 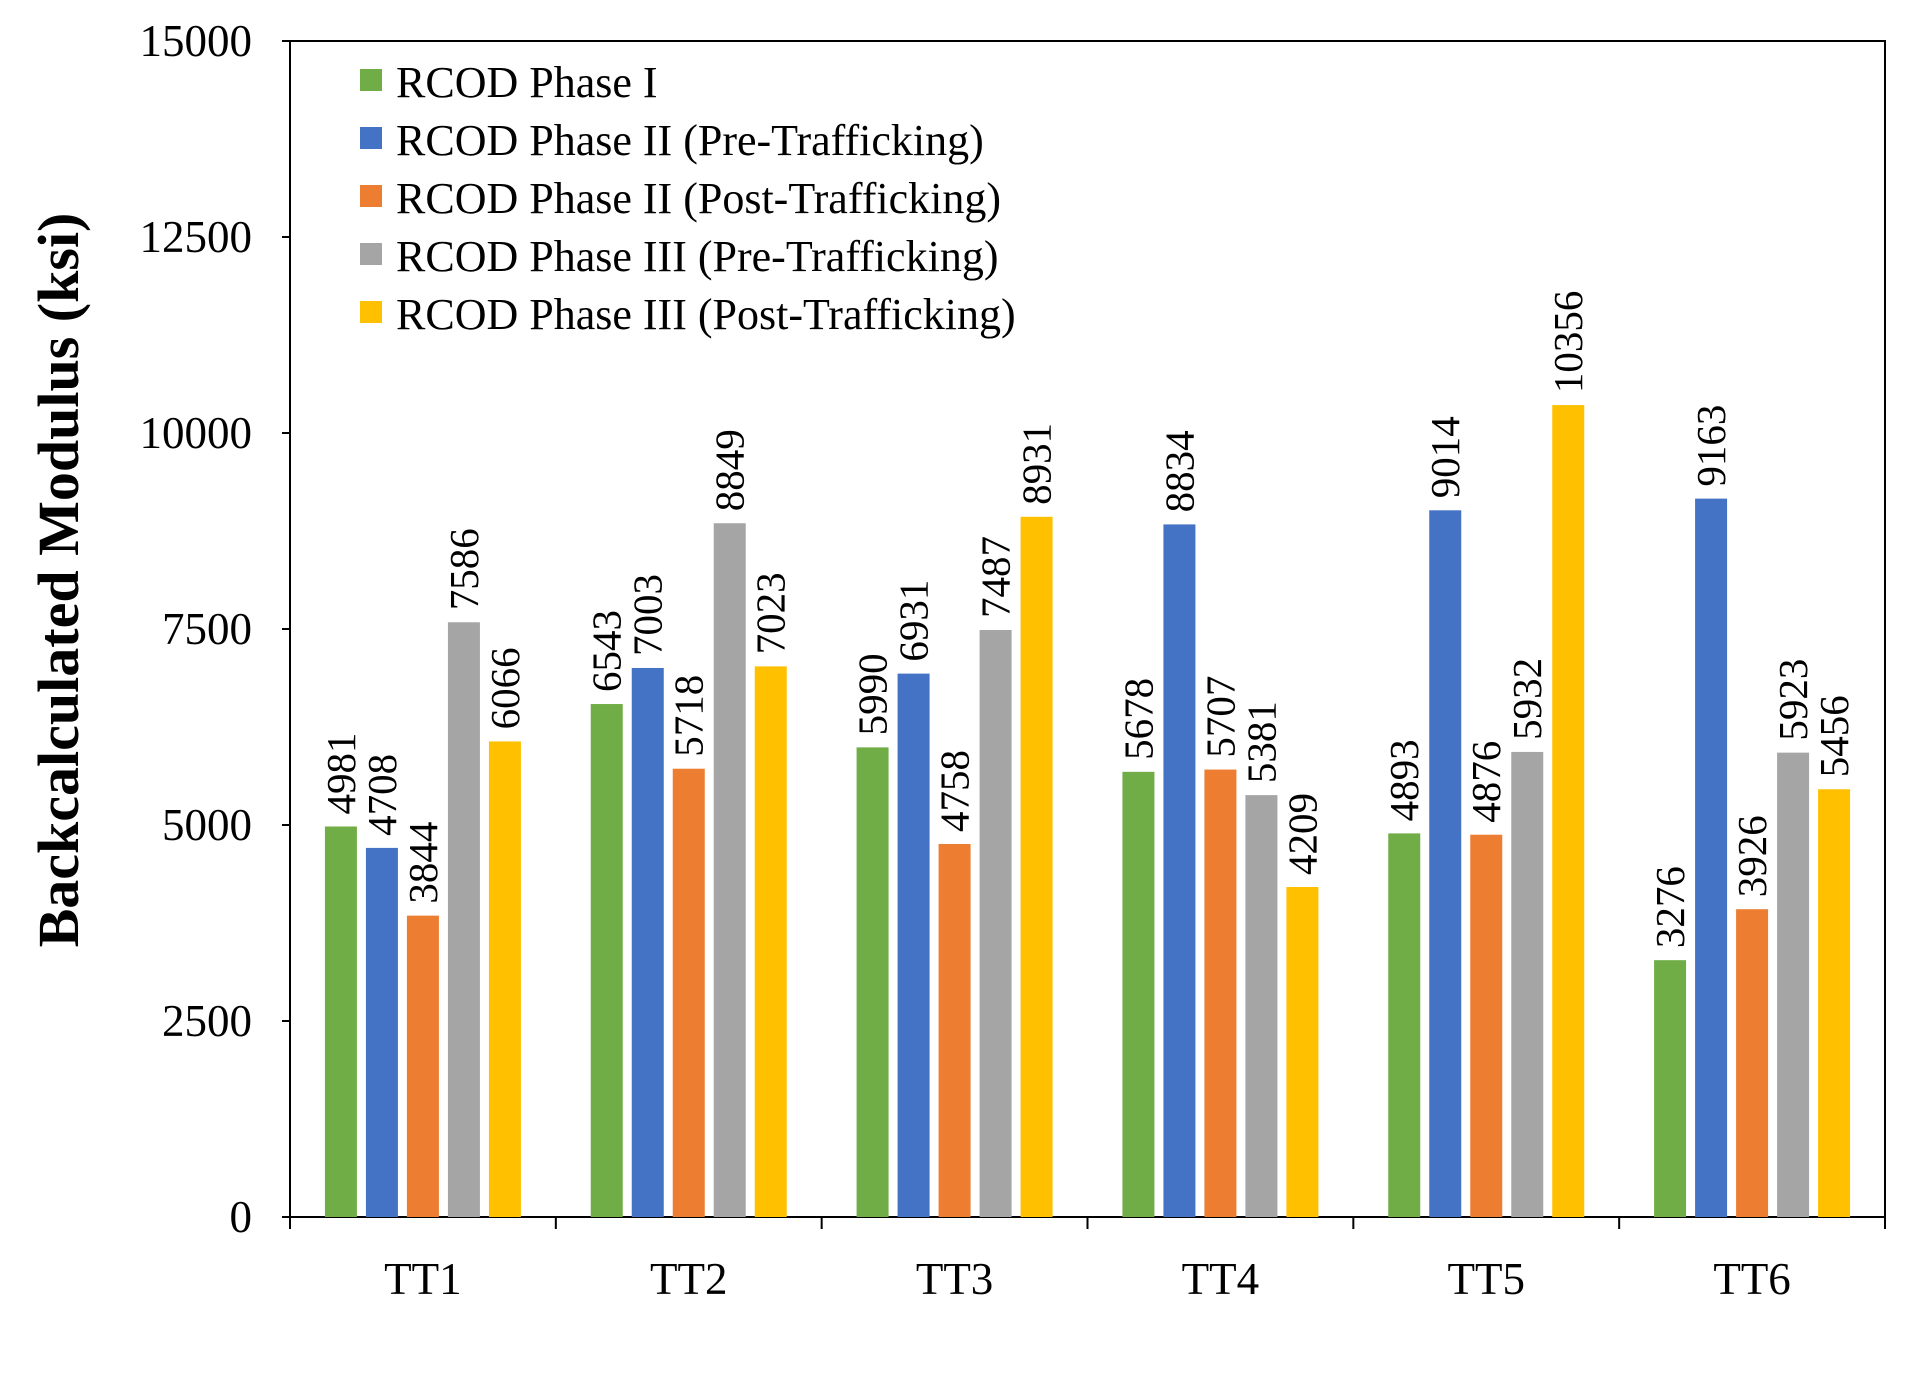 I want to click on data-label: 3844, so click(x=423, y=863).